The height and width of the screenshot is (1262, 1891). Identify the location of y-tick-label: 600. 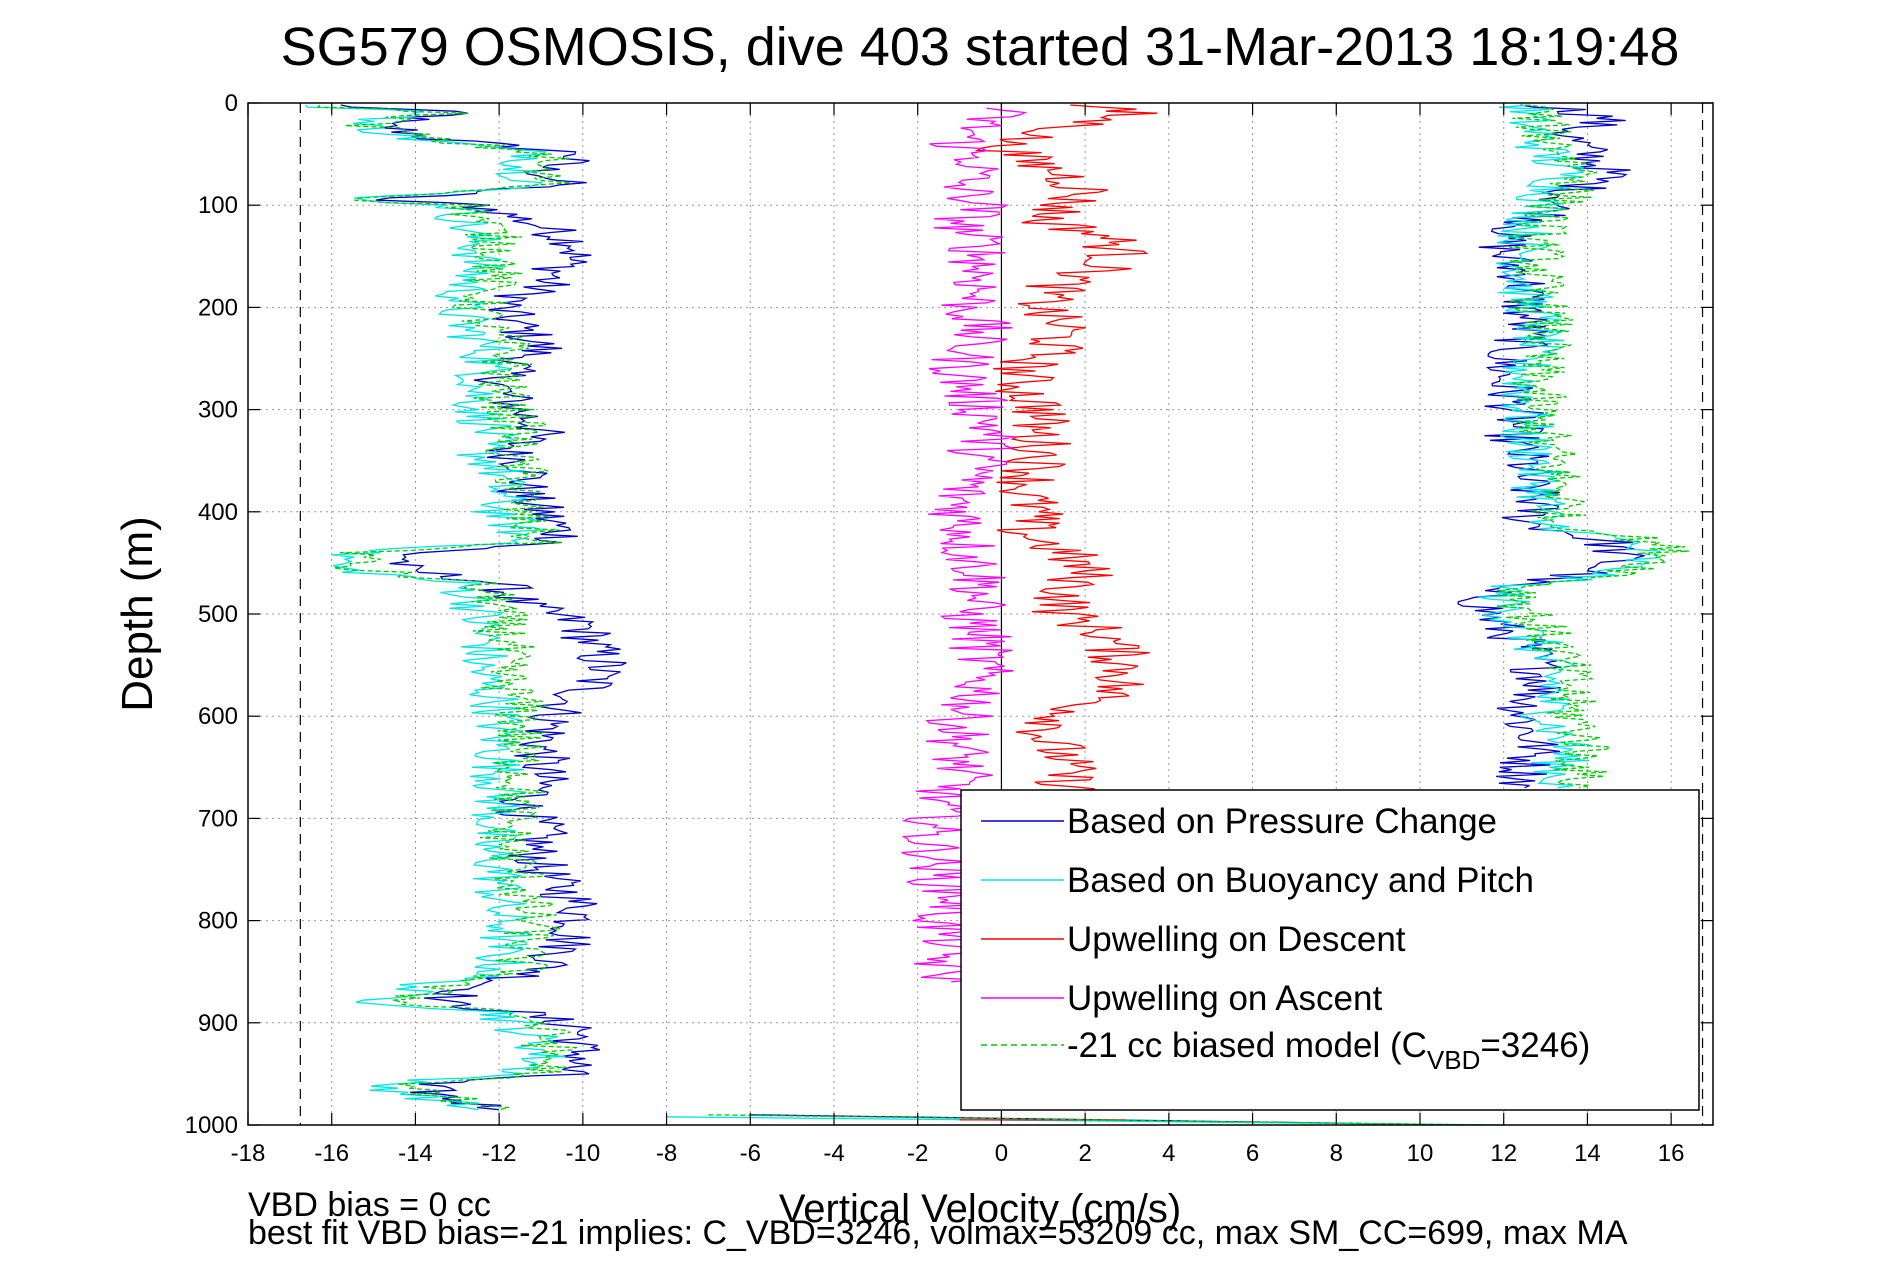
(218, 716).